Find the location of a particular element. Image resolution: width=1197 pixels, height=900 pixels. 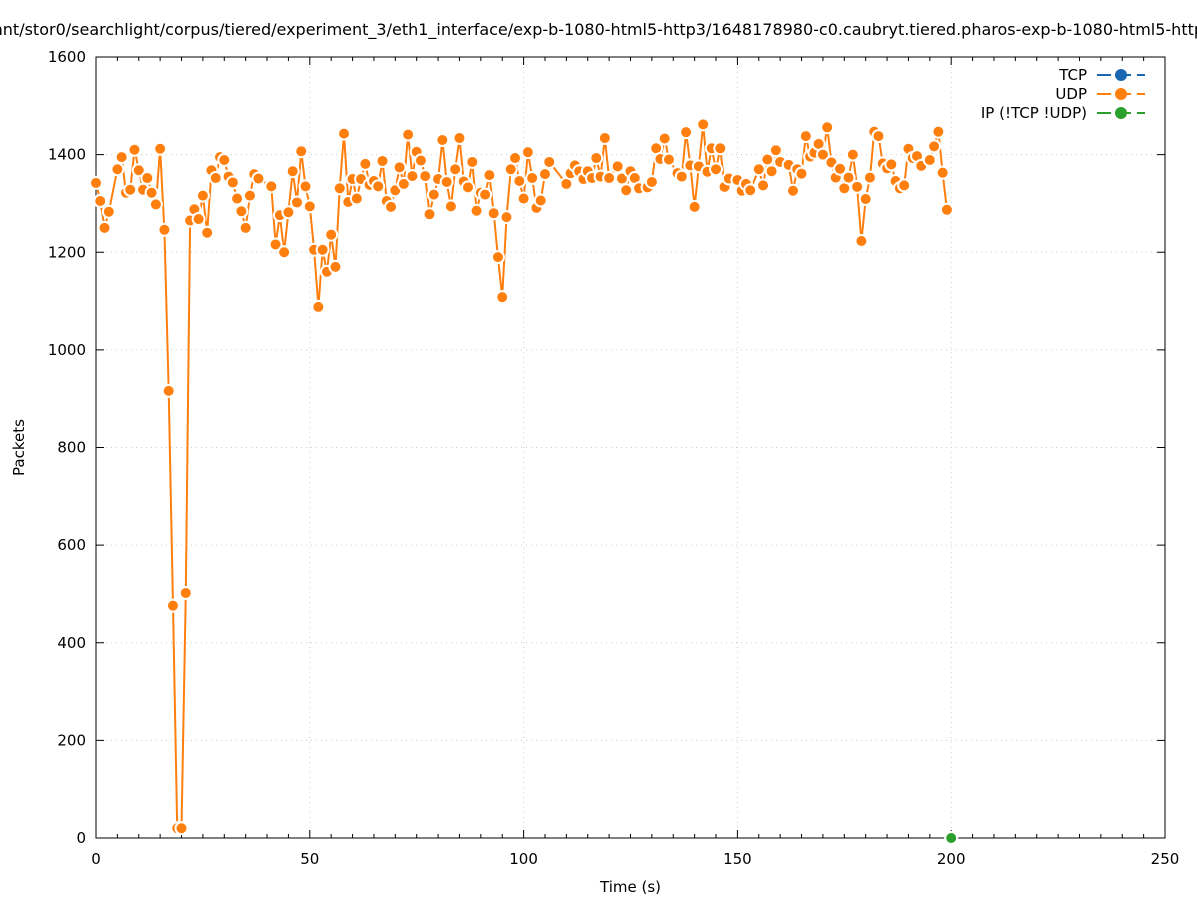

y-tick-label: 800 is located at coordinates (71, 448).